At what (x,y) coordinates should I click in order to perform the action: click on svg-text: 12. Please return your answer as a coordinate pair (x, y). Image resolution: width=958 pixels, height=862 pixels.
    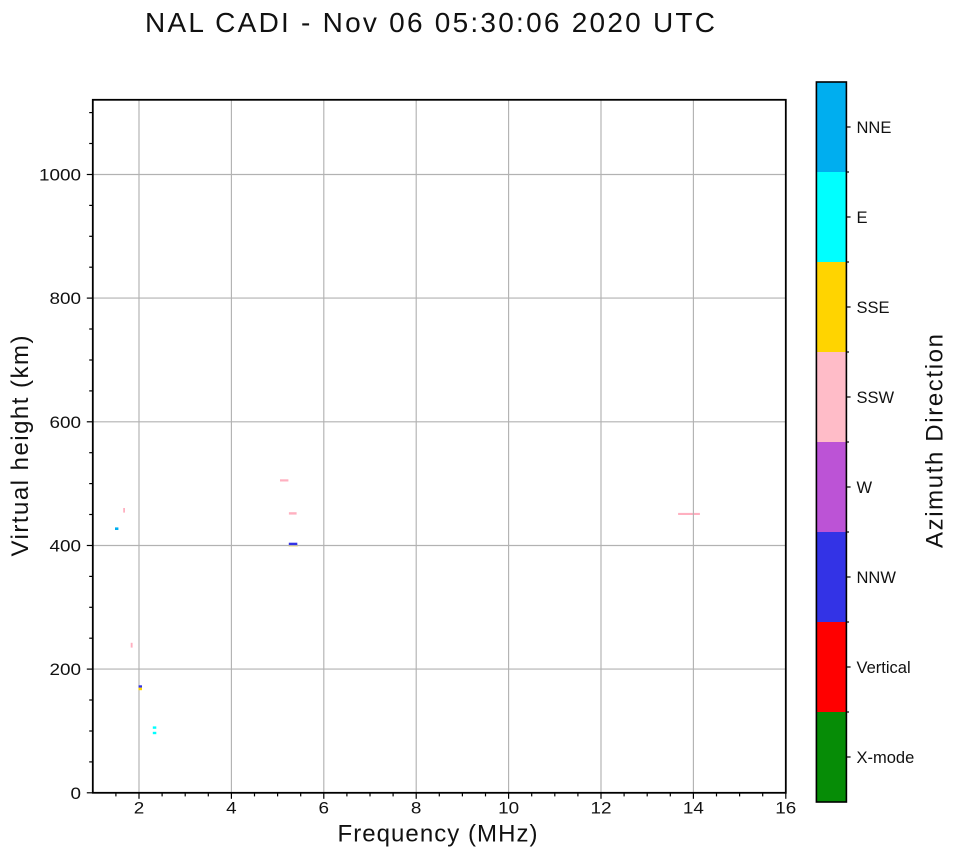
    Looking at the image, I should click on (601, 809).